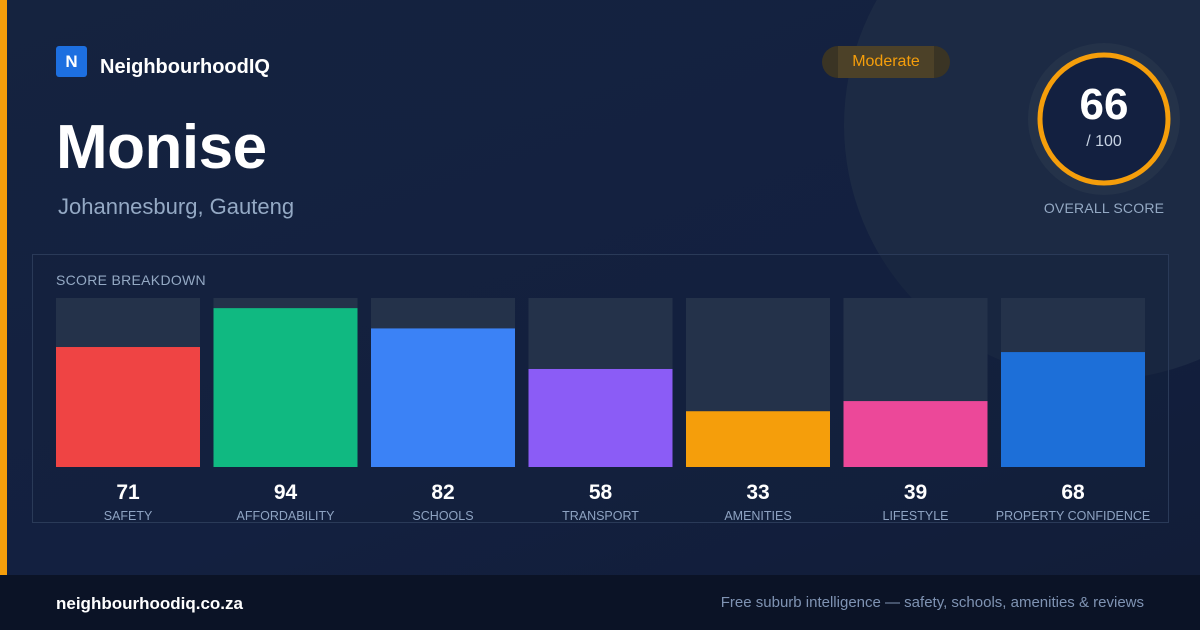 The image size is (1200, 630). Describe the element at coordinates (285, 387) in the screenshot. I see `bar-affordability` at that location.